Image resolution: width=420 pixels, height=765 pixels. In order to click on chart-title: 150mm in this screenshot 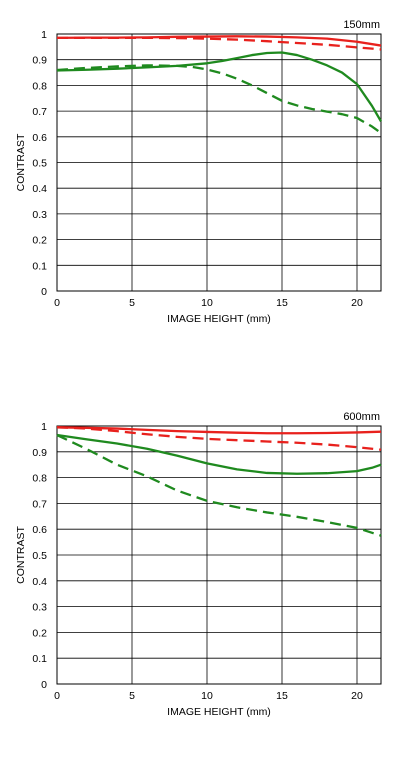, I will do `click(361, 25)`.